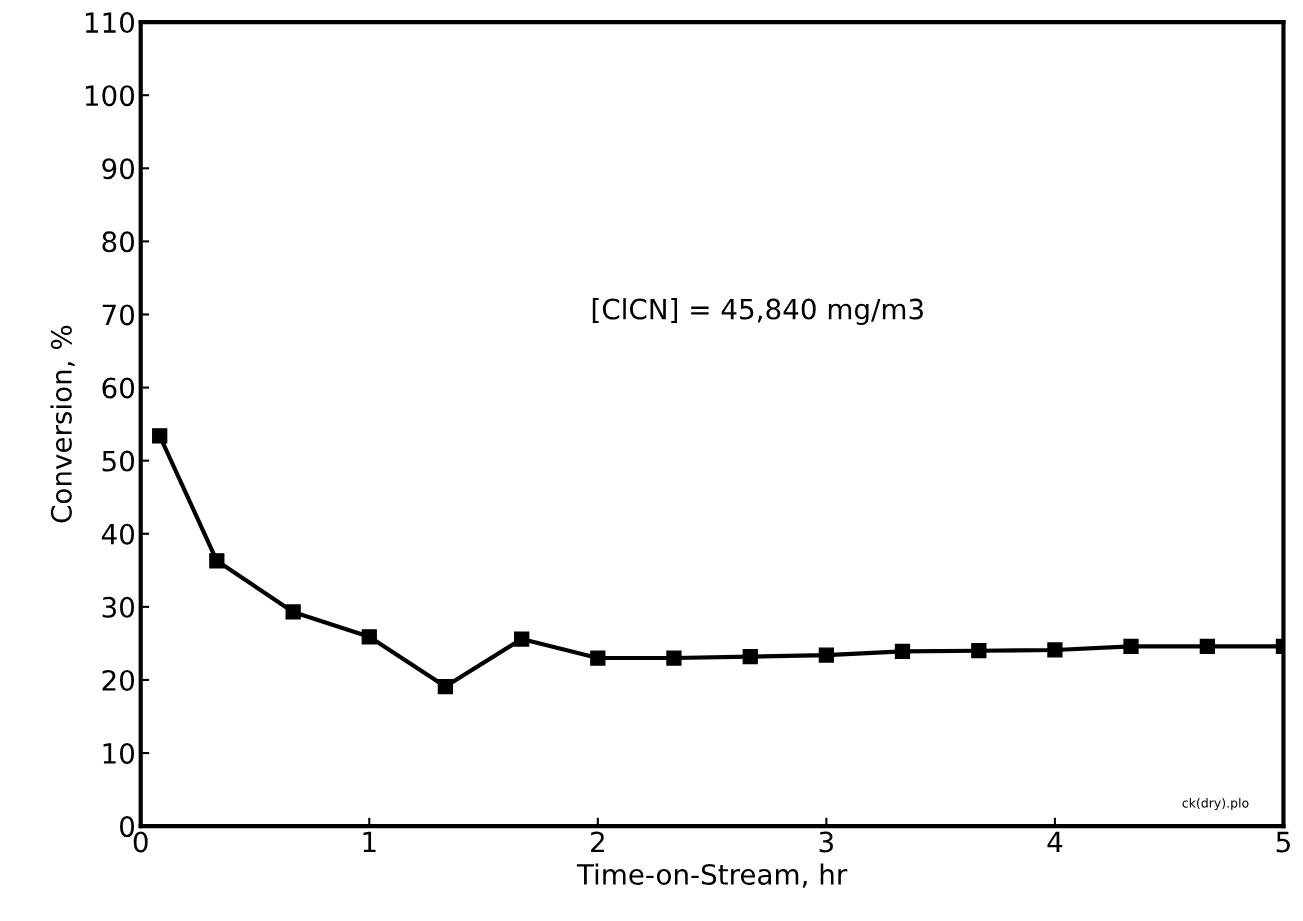 The image size is (1303, 921). I want to click on x-tick-label: 3, so click(826, 842).